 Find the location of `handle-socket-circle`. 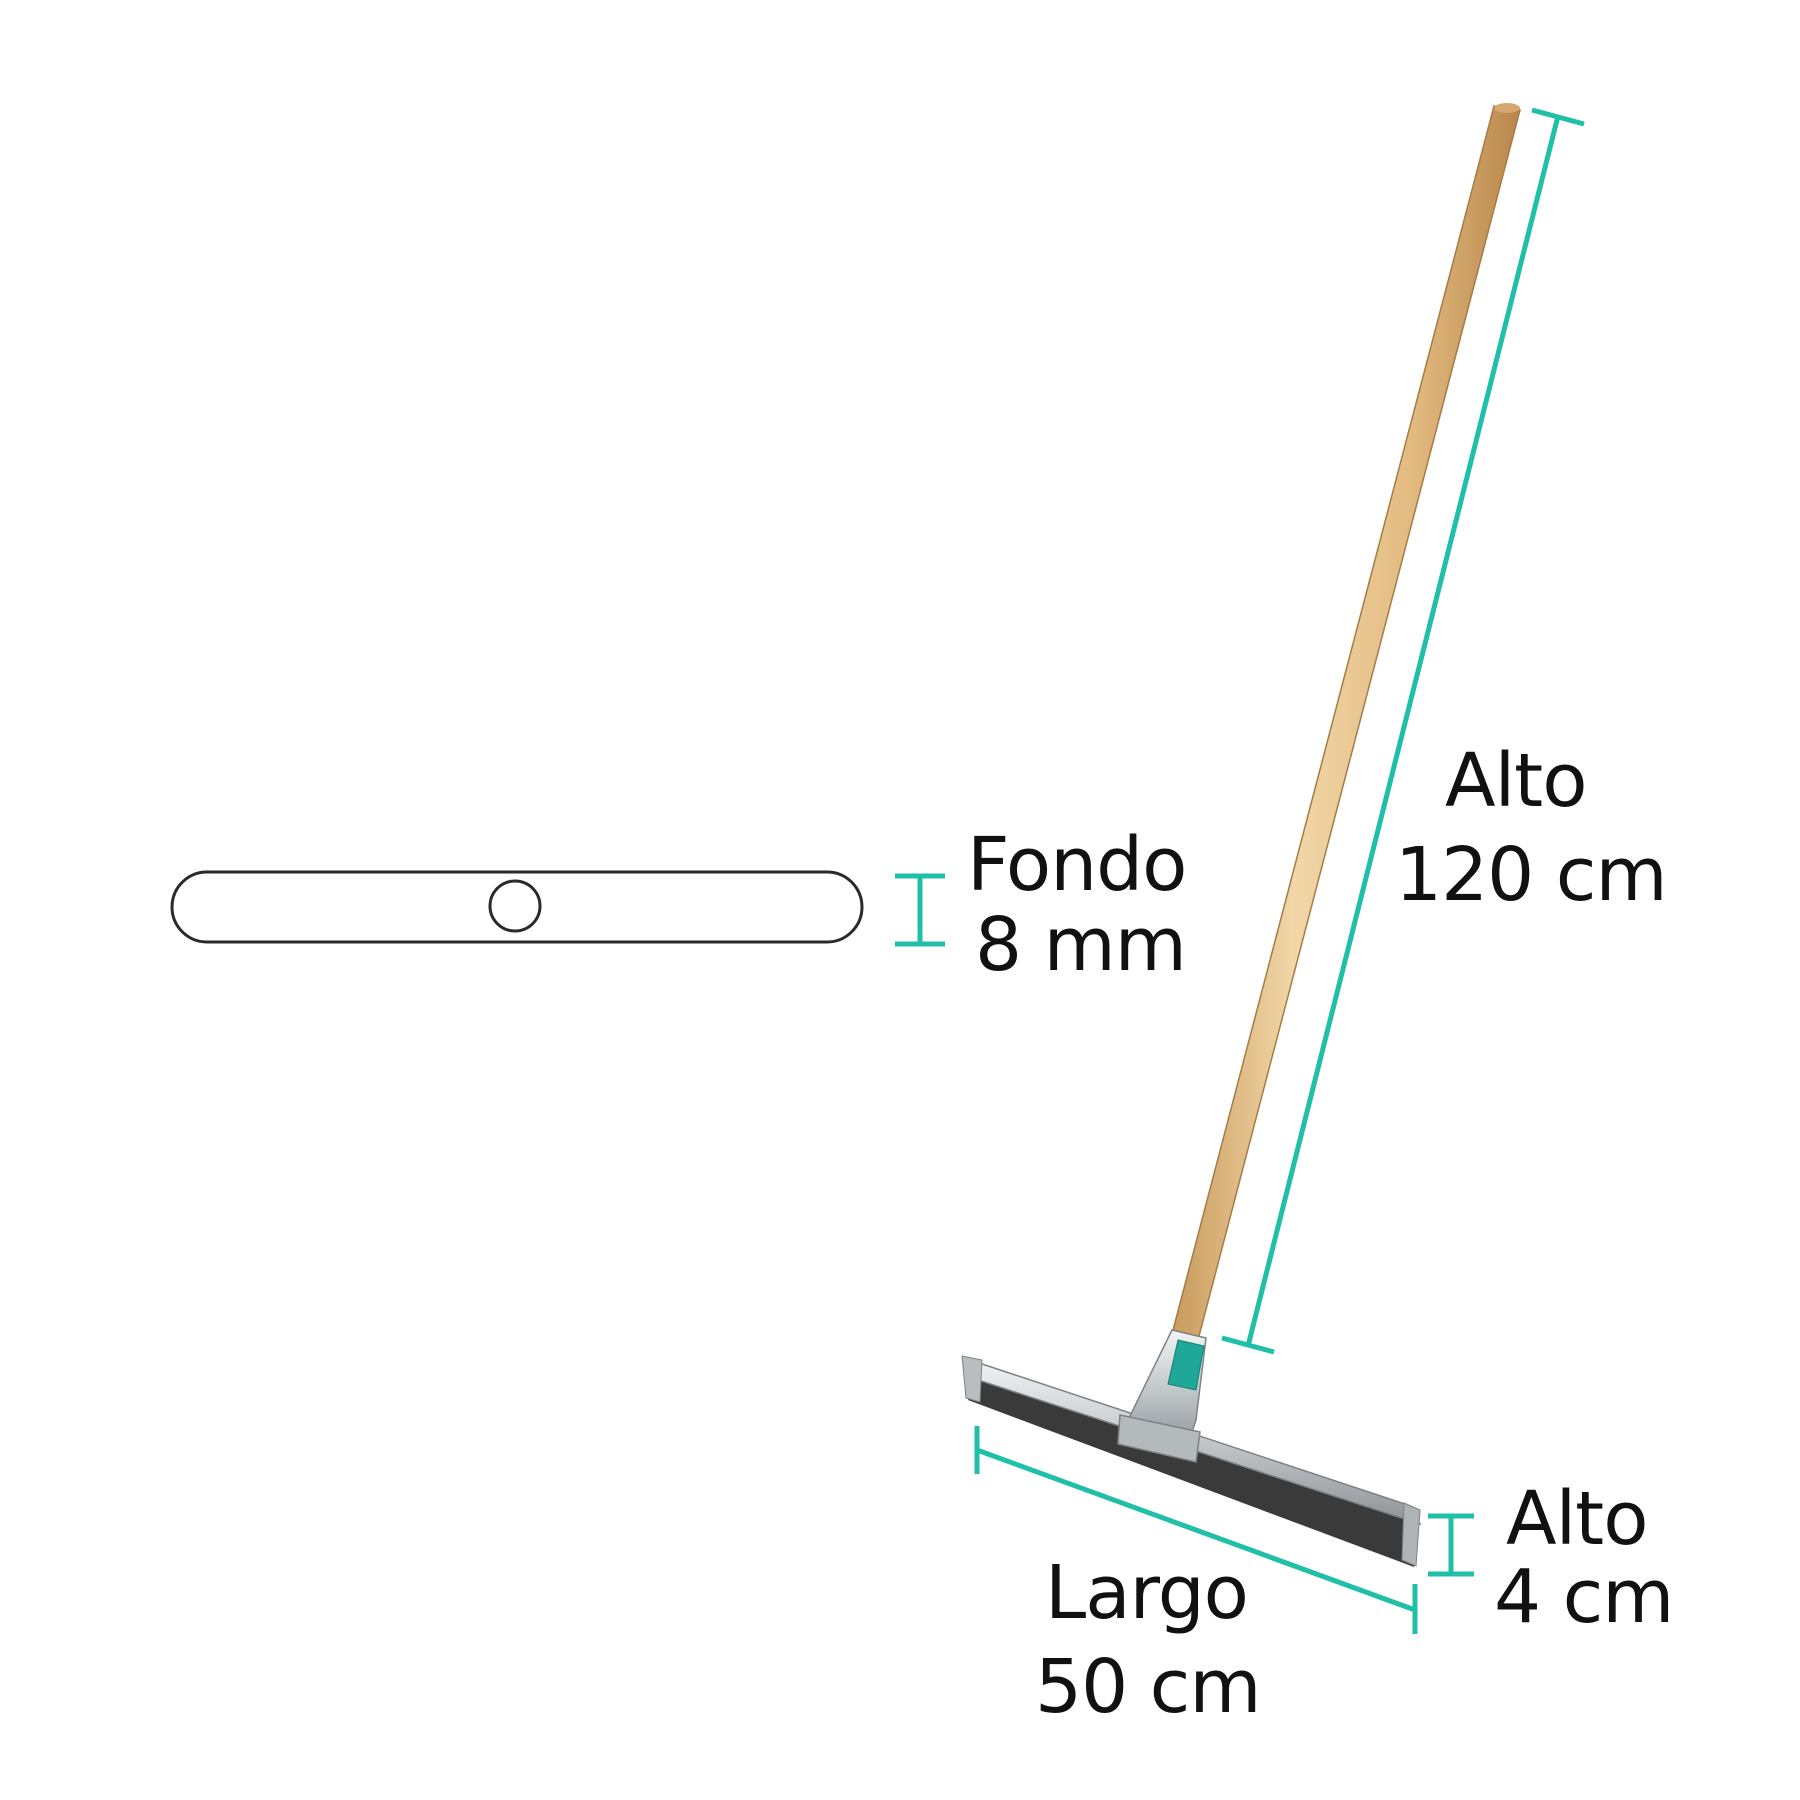

handle-socket-circle is located at coordinates (515, 906).